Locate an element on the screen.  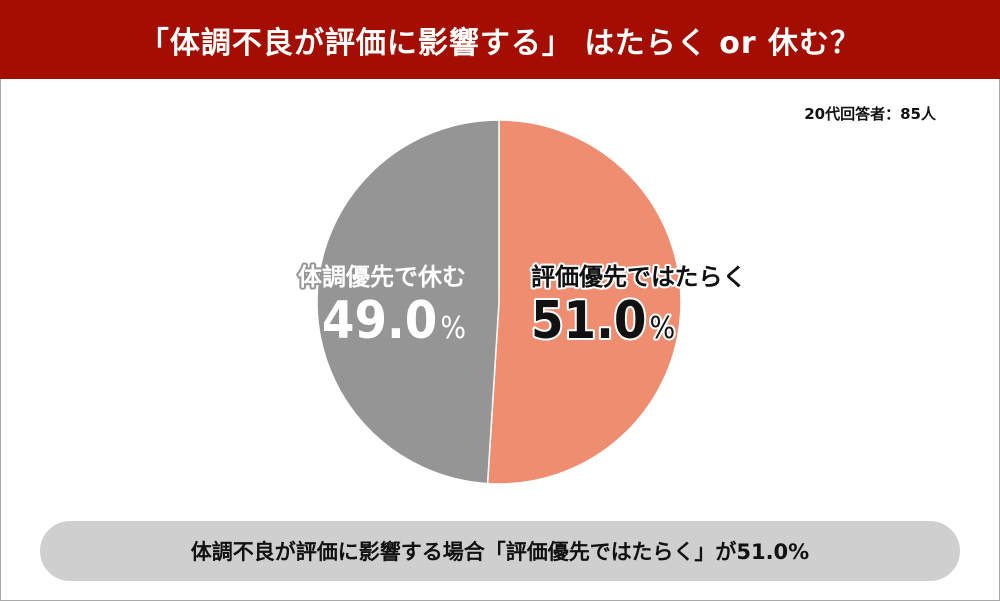
summary-banner: 体調不良が評価に影響する場合「評価優先ではたらく」が51.0% is located at coordinates (500, 551).